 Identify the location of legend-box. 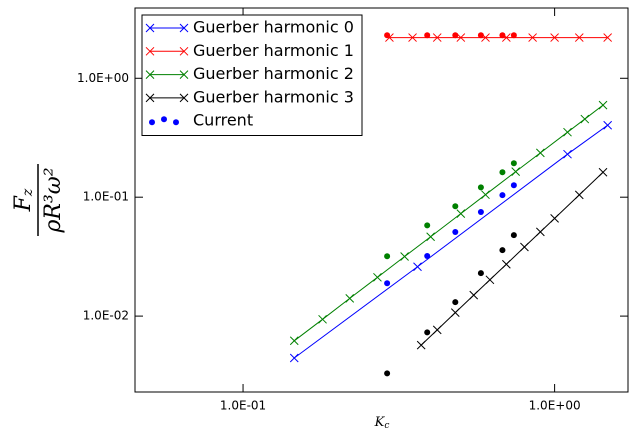
(252, 75).